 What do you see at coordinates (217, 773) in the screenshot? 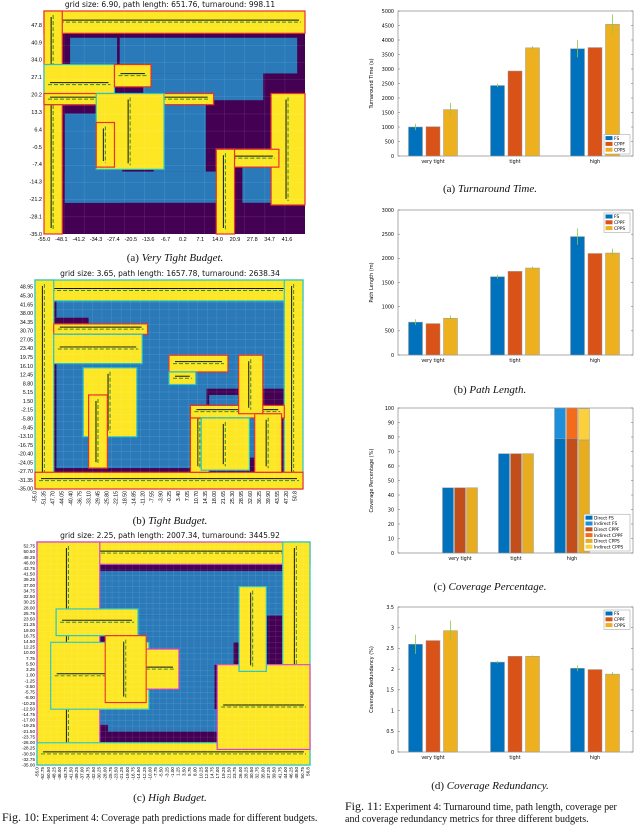
I see `map-x-tick: 17.00` at bounding box center [217, 773].